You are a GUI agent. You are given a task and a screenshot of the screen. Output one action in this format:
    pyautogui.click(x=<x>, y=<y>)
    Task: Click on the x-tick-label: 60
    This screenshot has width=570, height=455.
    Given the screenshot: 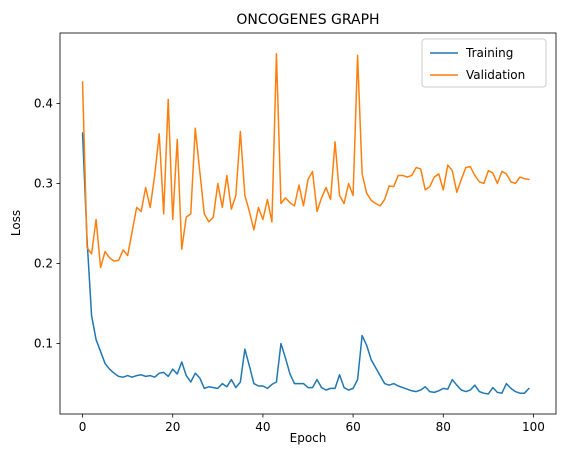 What is the action you would take?
    pyautogui.click(x=352, y=427)
    